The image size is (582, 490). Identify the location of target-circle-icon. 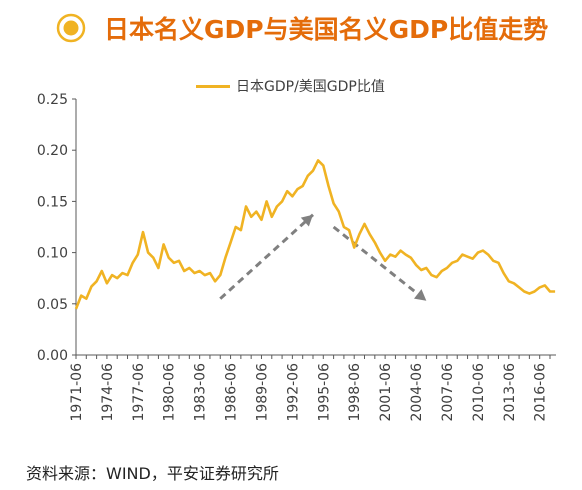
(71, 28).